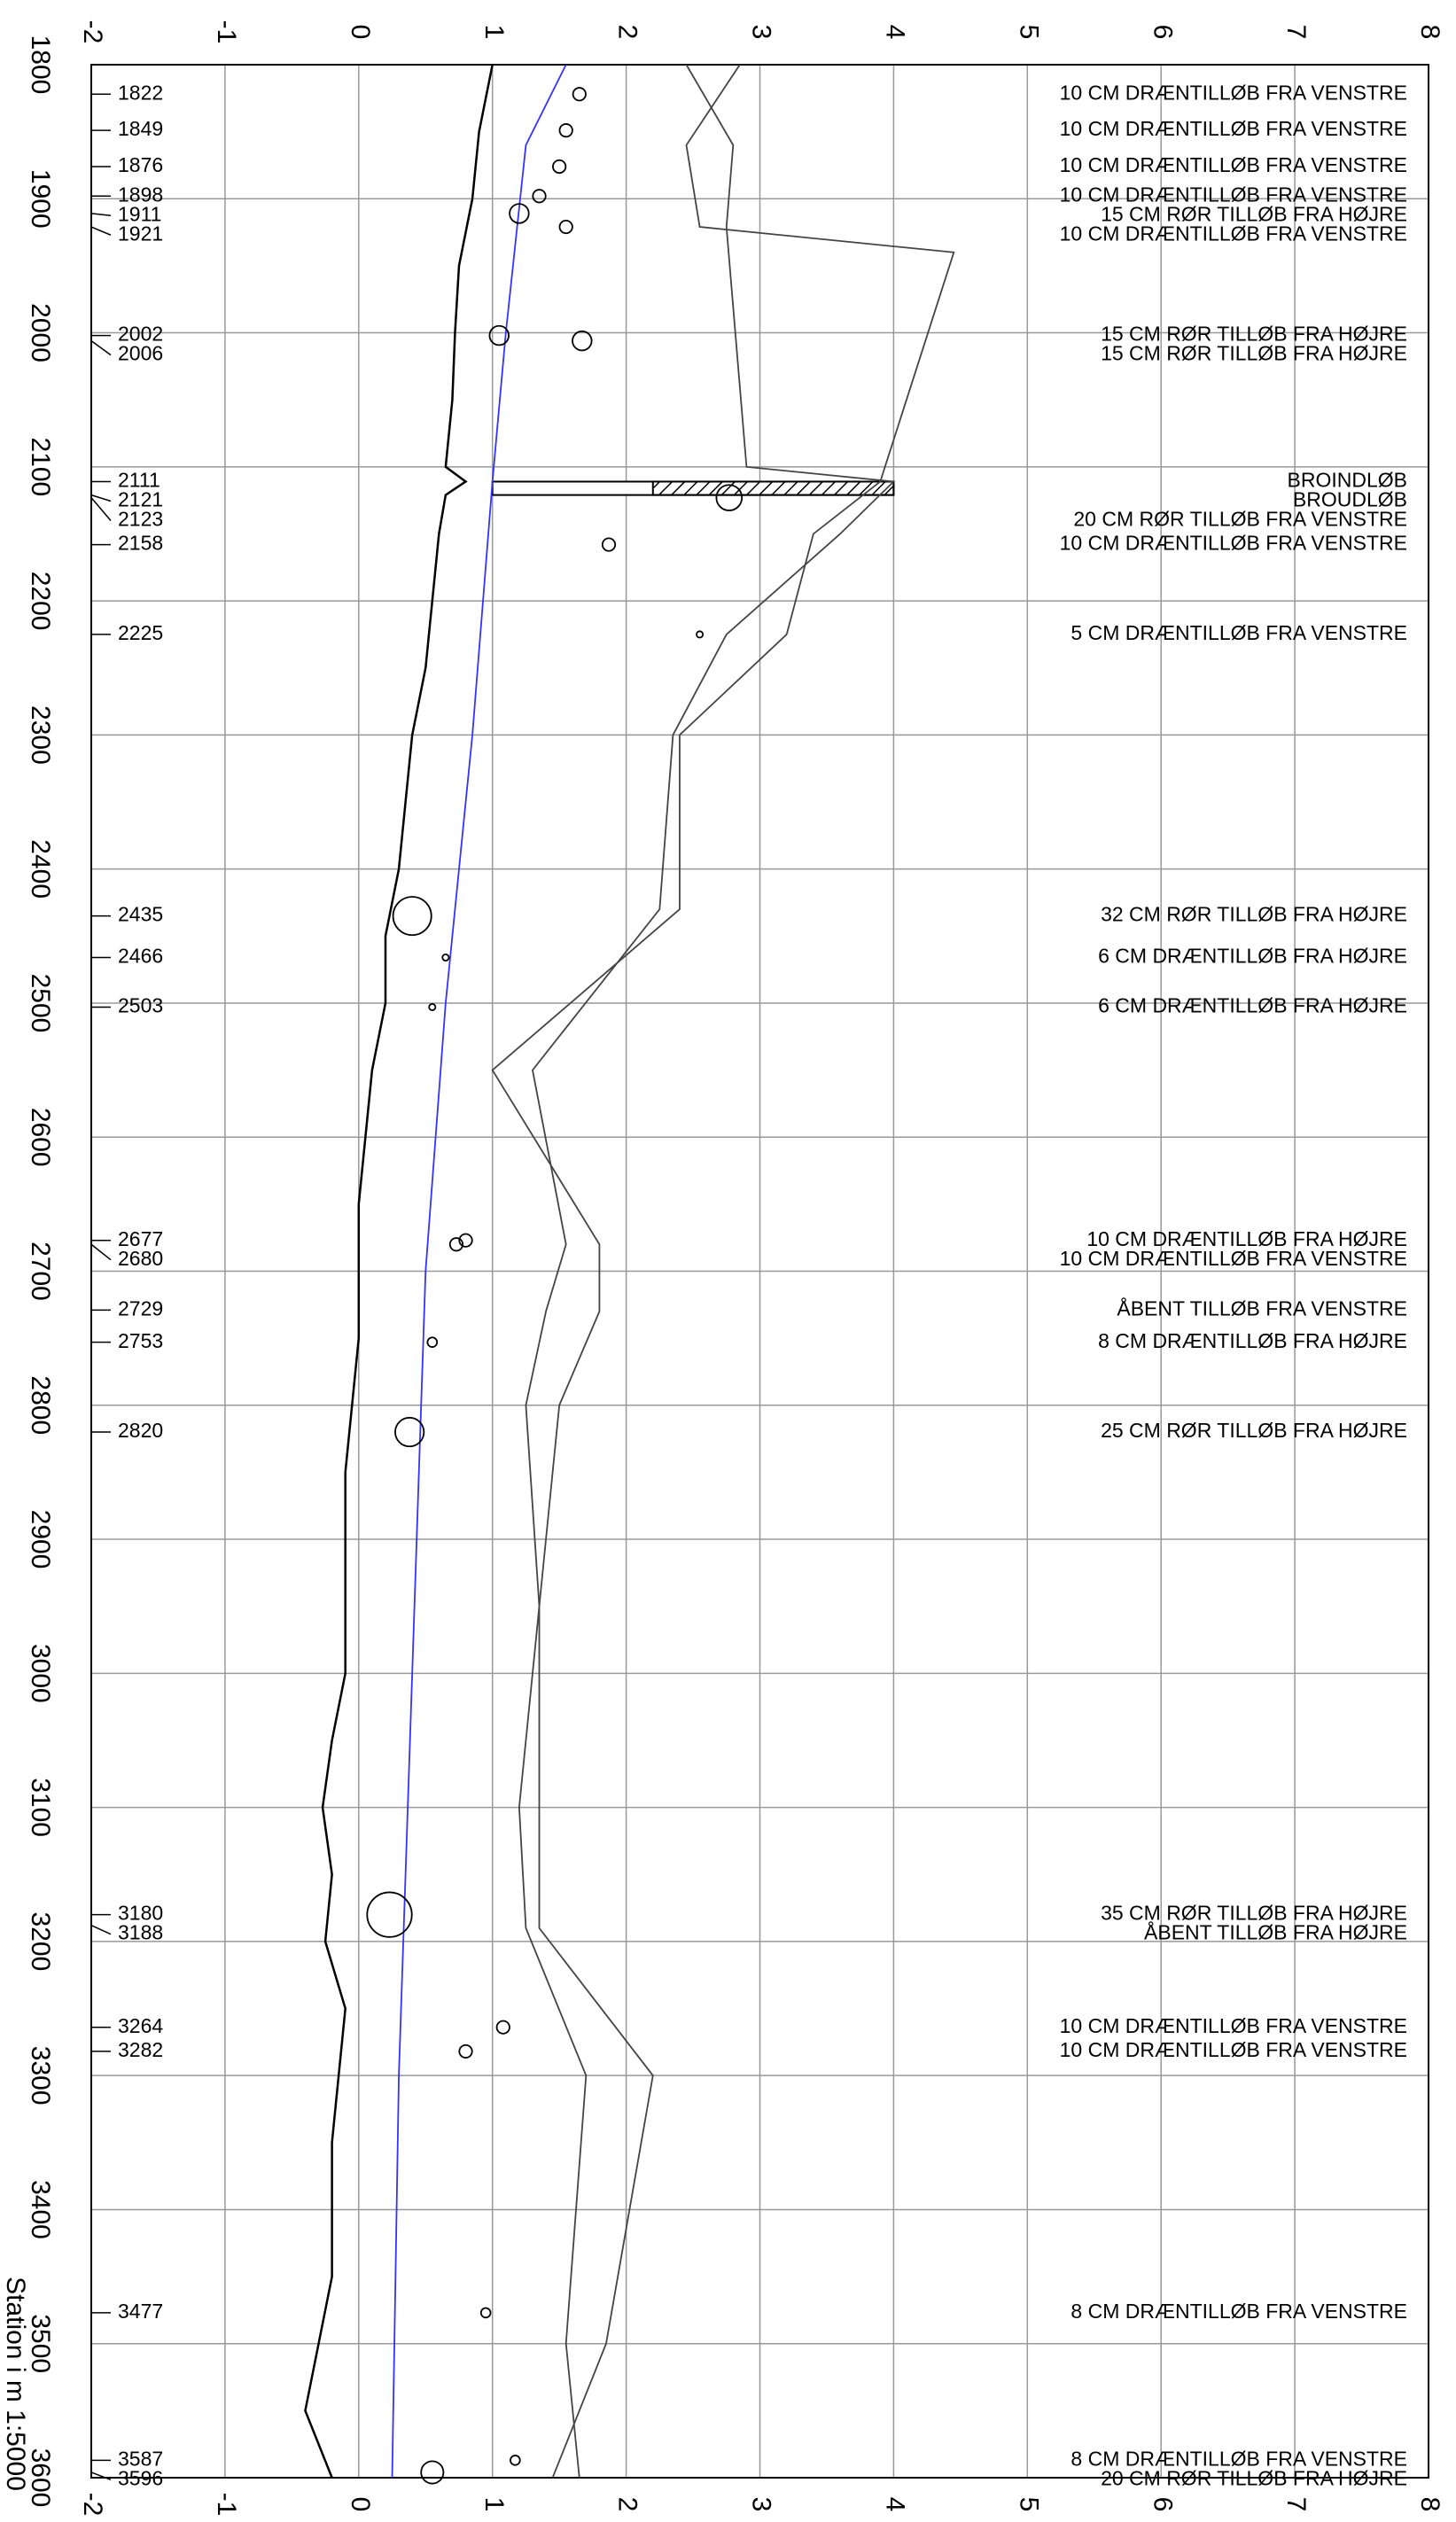 This screenshot has height=2522, width=1456. What do you see at coordinates (40, 1539) in the screenshot?
I see `y-tick-label: 2900` at bounding box center [40, 1539].